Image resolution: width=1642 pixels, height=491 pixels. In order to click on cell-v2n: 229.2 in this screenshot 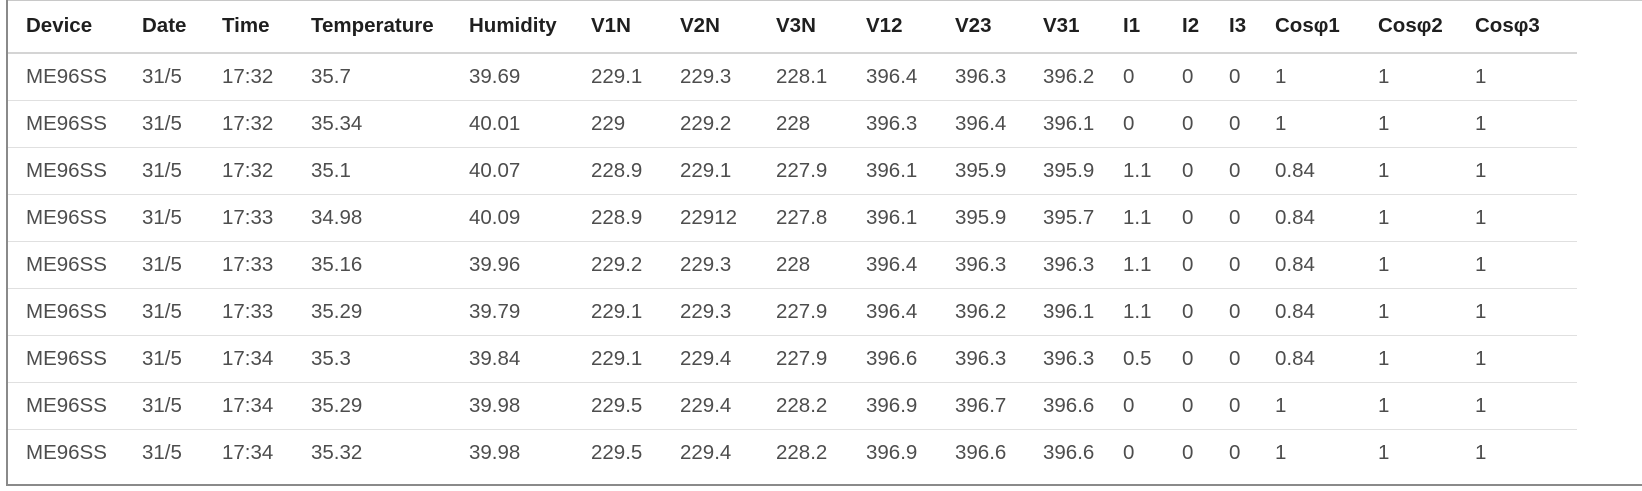, I will do `click(710, 124)`.